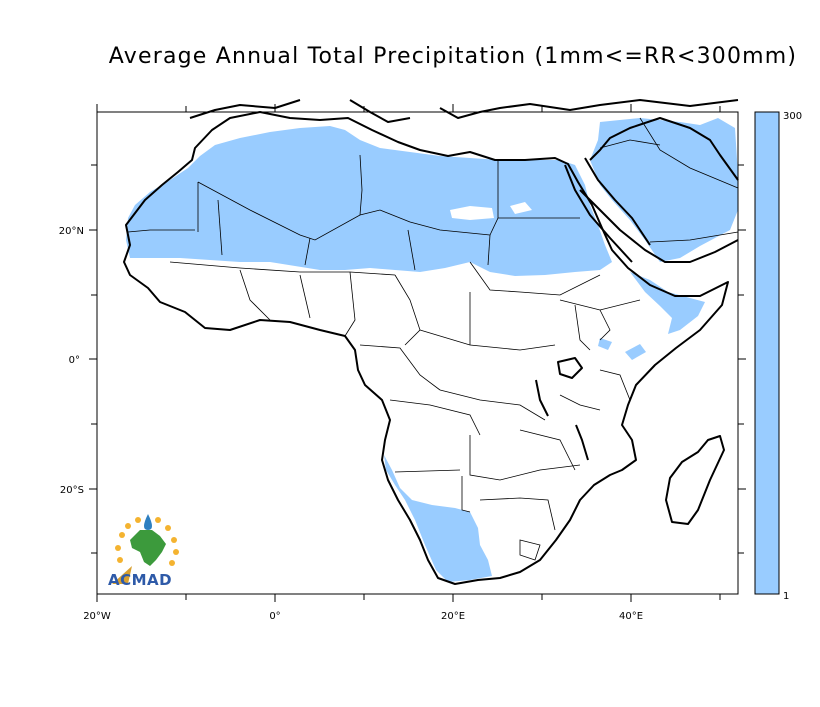 The width and height of the screenshot is (820, 707). I want to click on y-tick-label: 0°, so click(74, 360).